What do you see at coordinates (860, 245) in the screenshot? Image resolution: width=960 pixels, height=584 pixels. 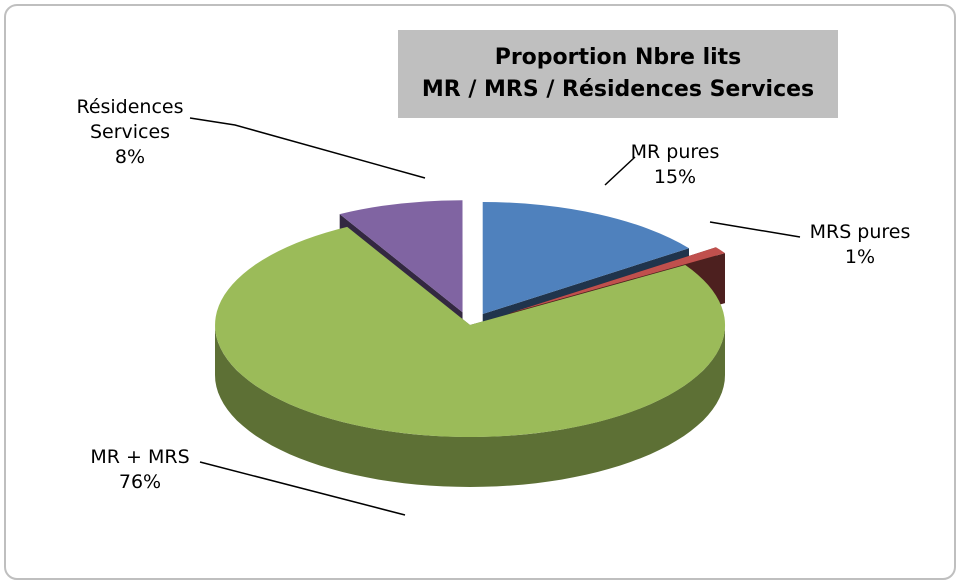 I see `slice-label: MRS pures 1%` at bounding box center [860, 245].